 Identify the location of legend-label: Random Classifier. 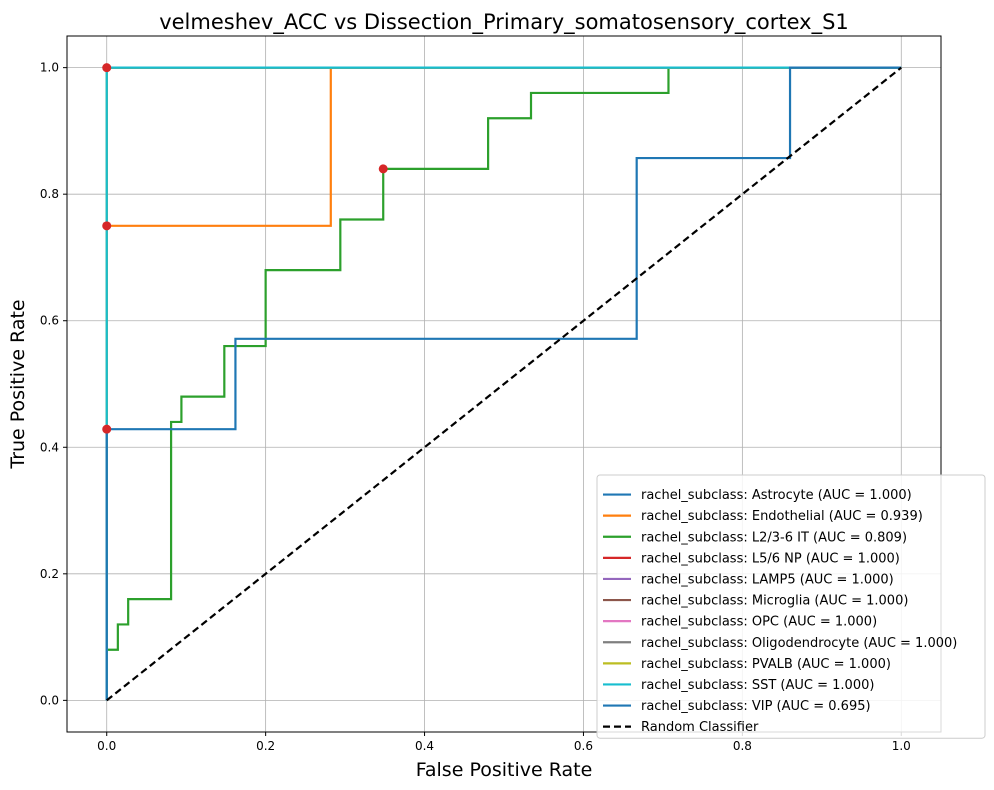
(700, 727).